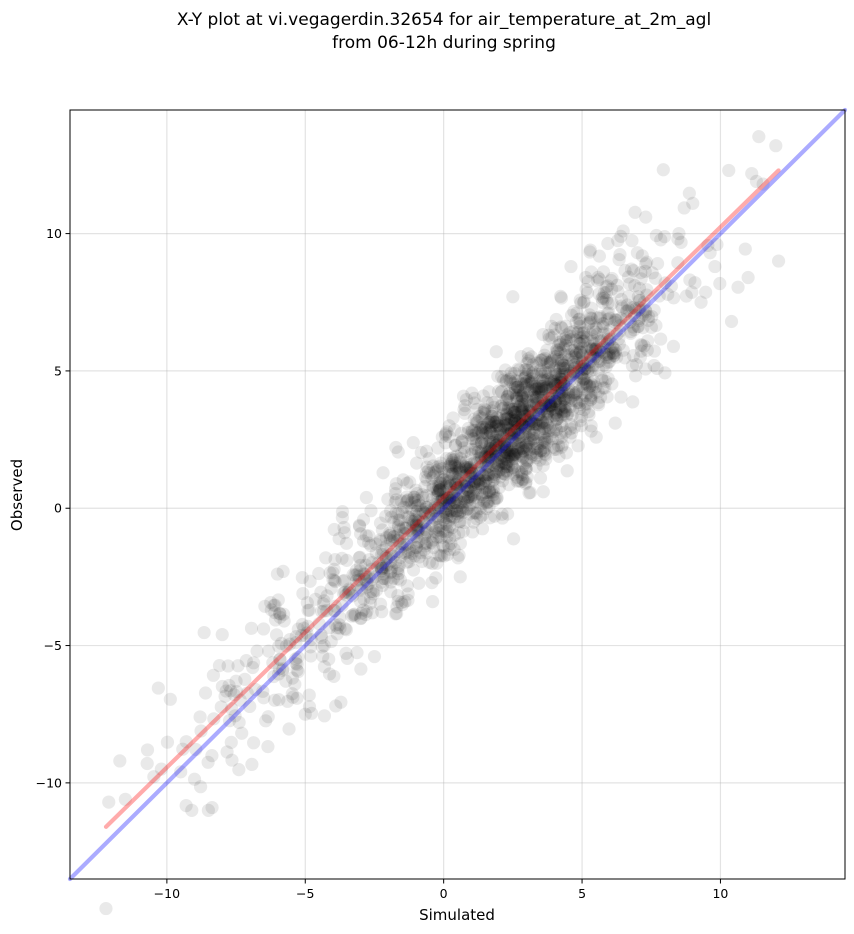  I want to click on x-tick-label: −5, so click(305, 893).